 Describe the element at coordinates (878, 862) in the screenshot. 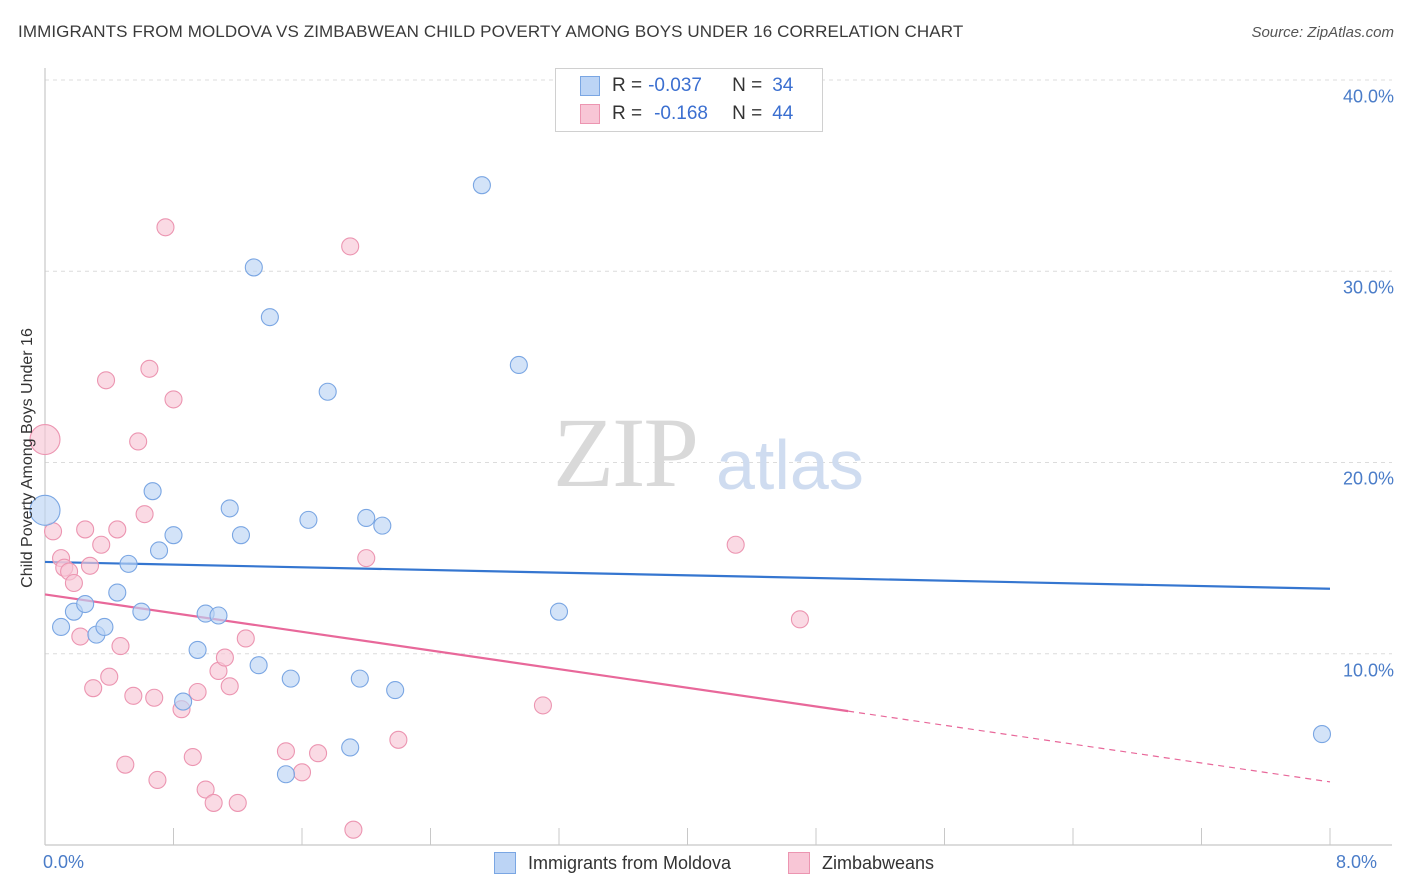

I see `legend-label: Zimbabweans` at that location.